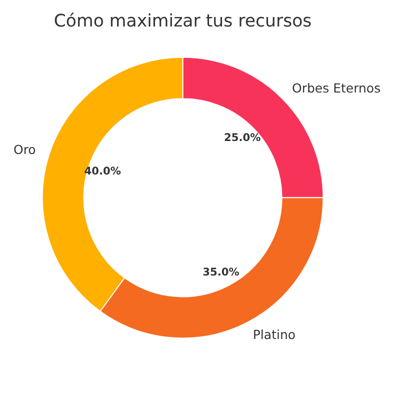 This screenshot has width=404, height=400. Describe the element at coordinates (183, 21) in the screenshot. I see `chart-title: Cómo maximizar tus recursos` at that location.